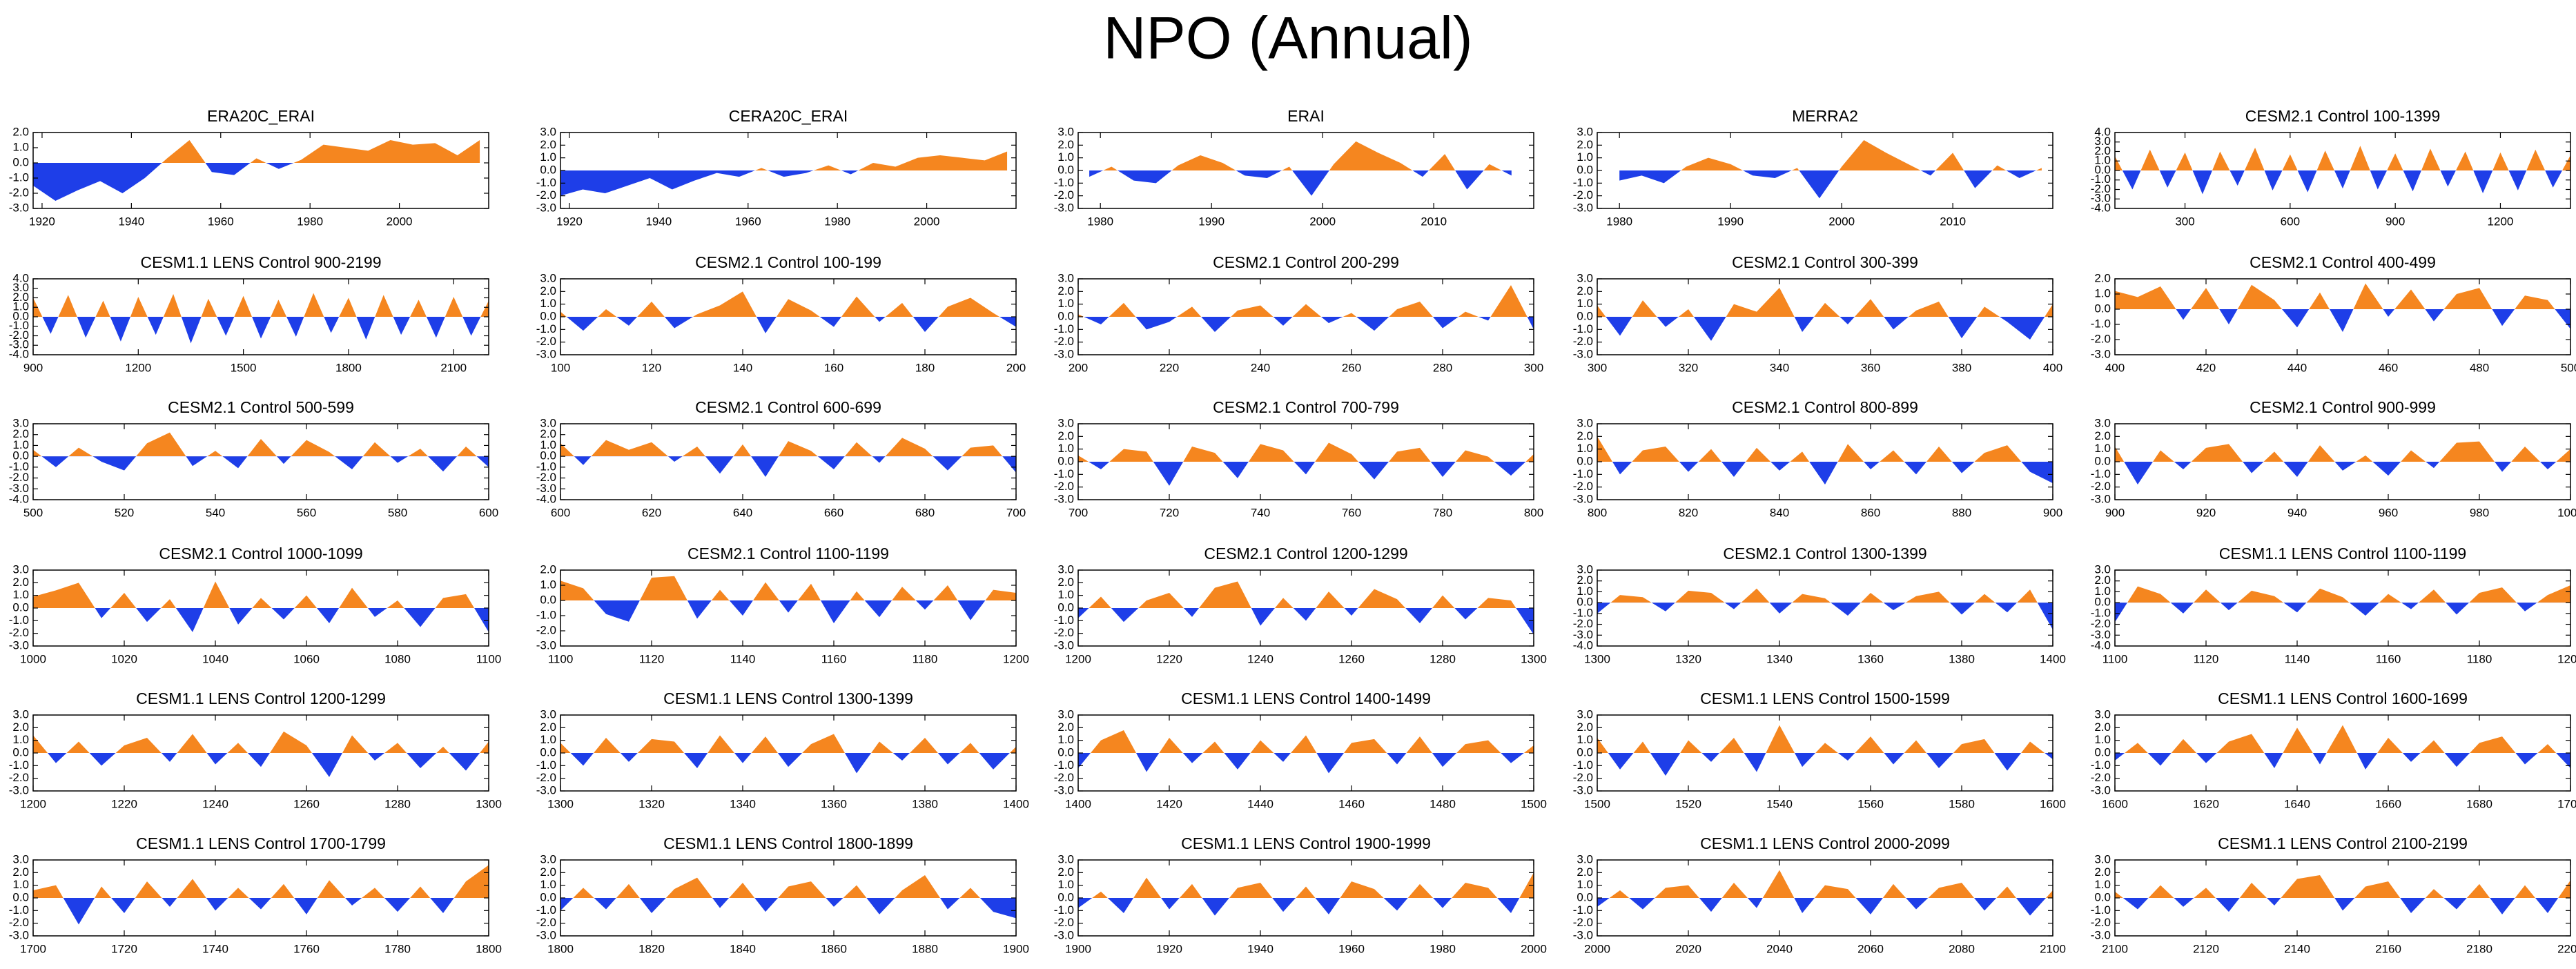 This screenshot has height=969, width=2576. I want to click on x-tick-label: 620, so click(651, 512).